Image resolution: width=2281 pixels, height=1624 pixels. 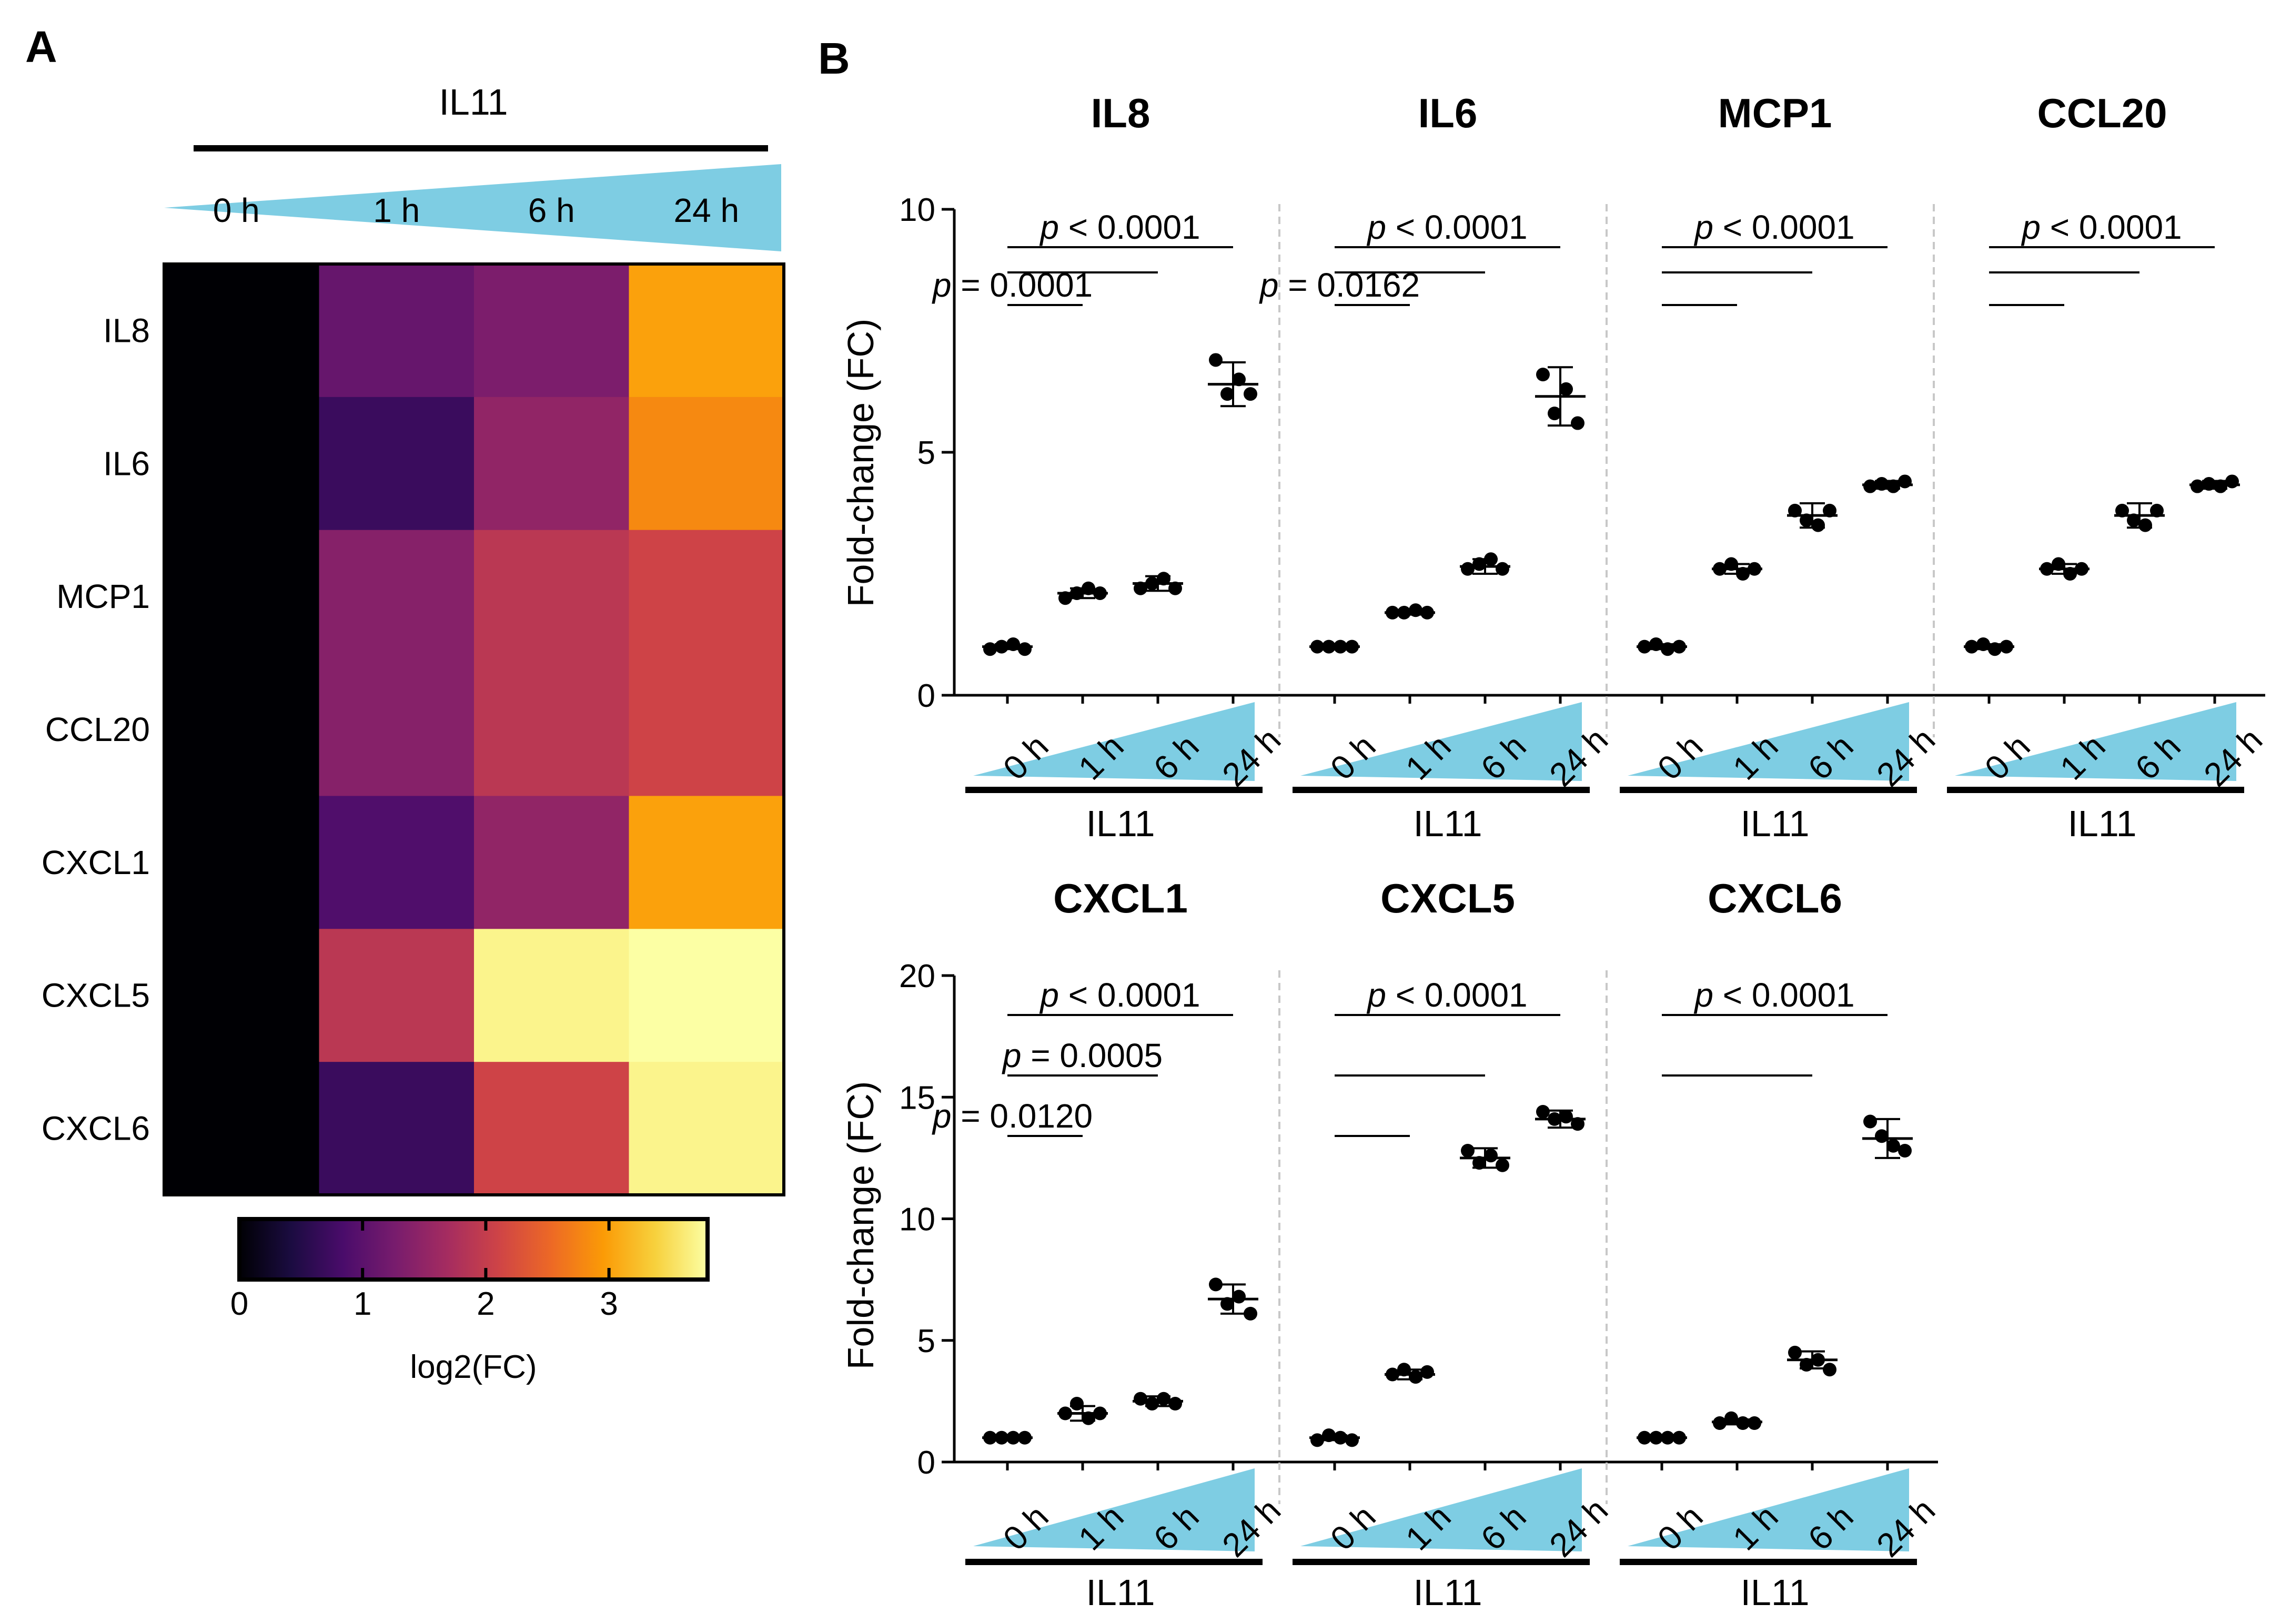 I want to click on plot-title: CCL20, so click(x=2102, y=113).